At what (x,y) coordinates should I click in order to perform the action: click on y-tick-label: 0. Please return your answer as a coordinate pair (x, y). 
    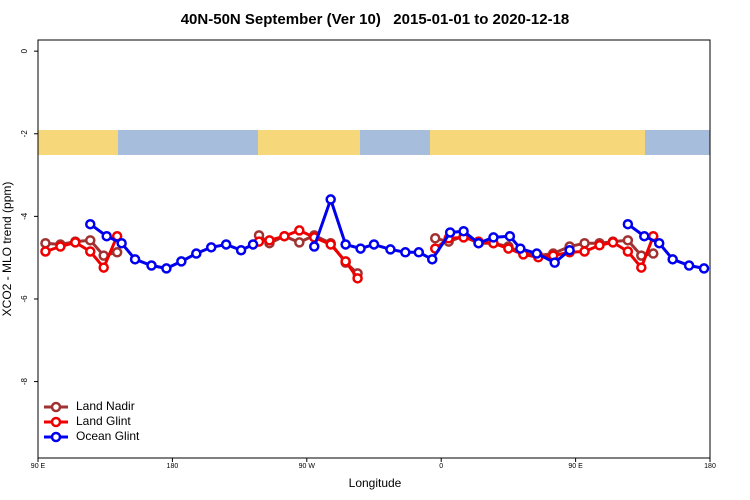
    Looking at the image, I should click on (24, 50).